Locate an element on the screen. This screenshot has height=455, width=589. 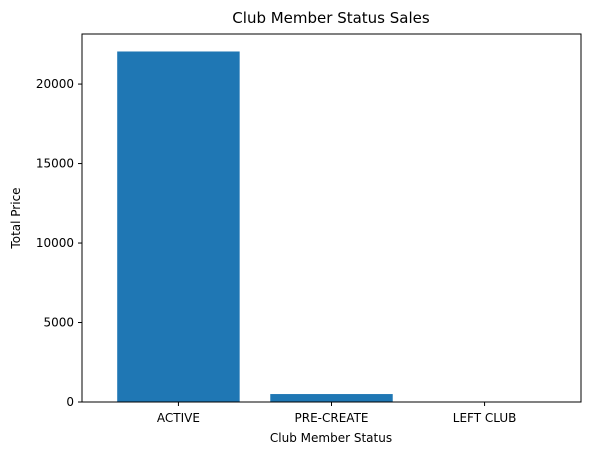
x-axis-label: Club Member Status is located at coordinates (331, 438).